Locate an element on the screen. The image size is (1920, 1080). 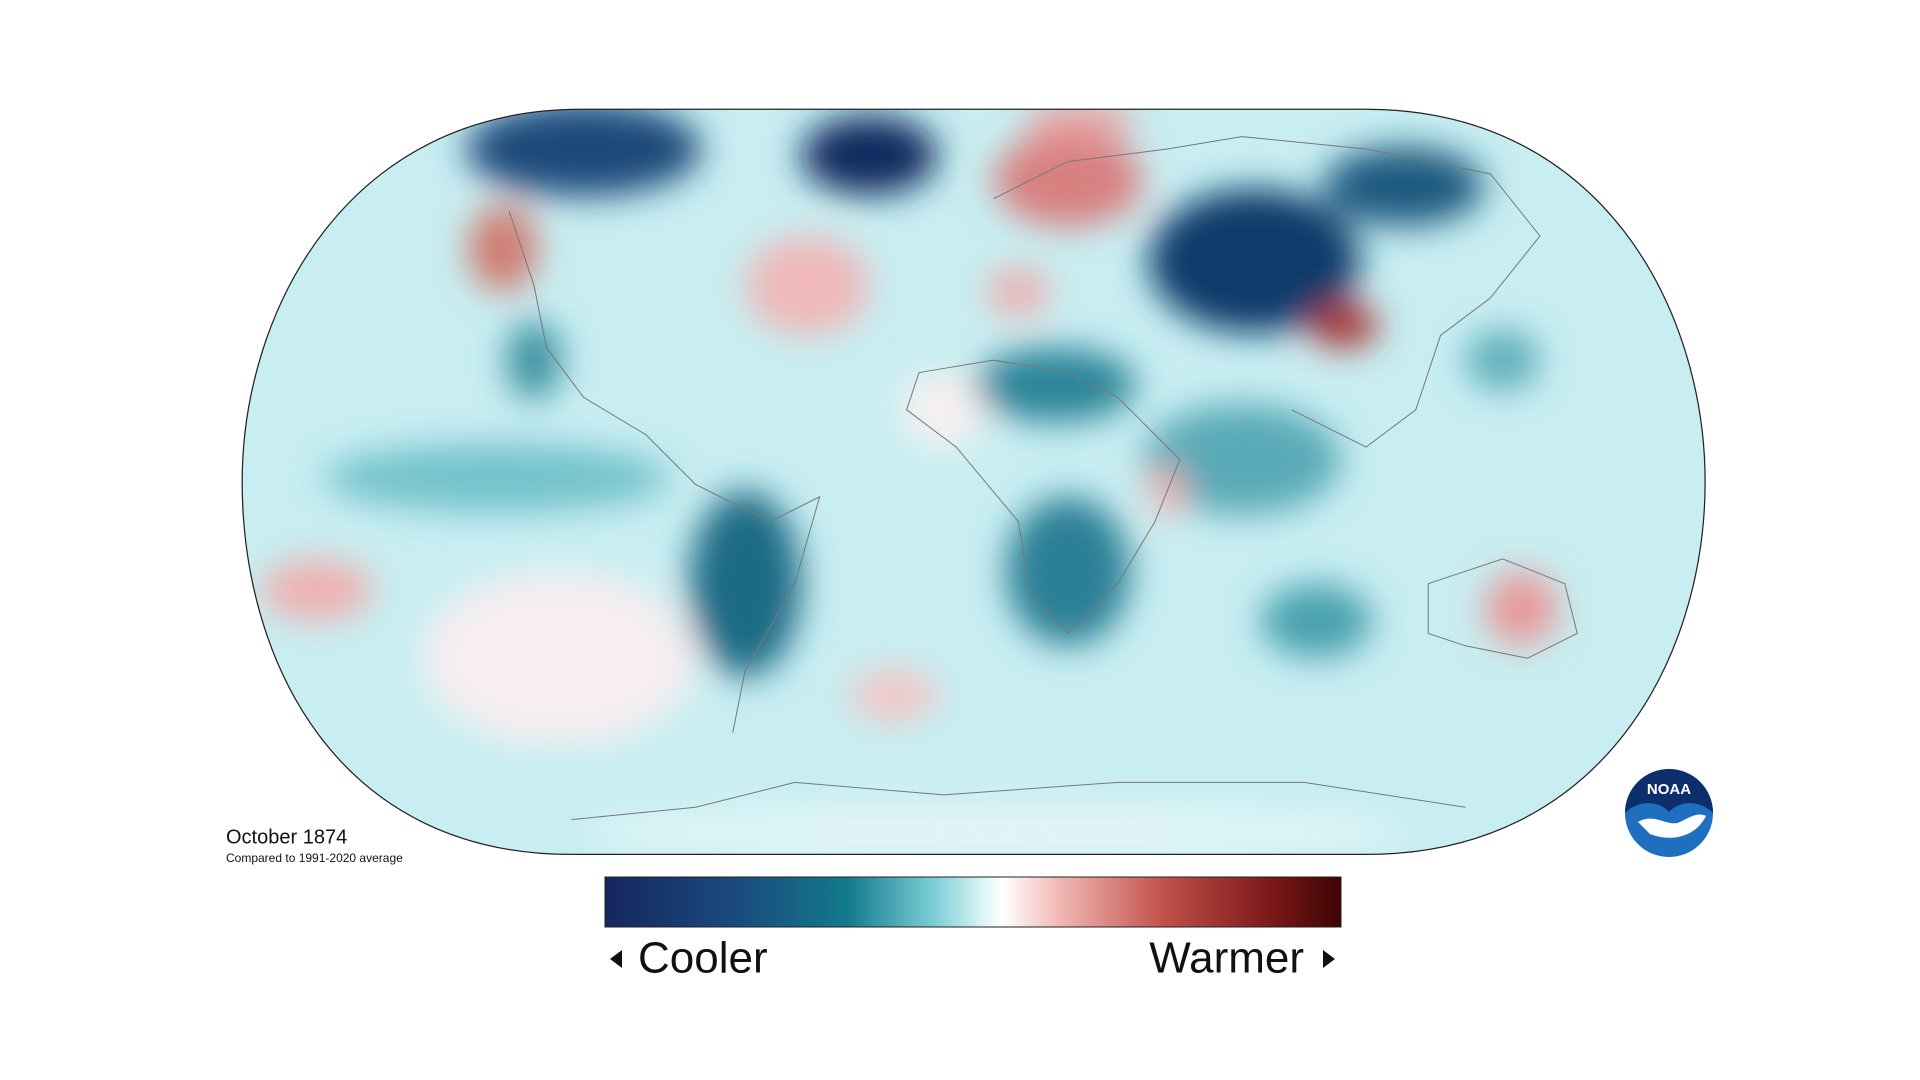
legend-low-label: Cooler is located at coordinates (703, 958).